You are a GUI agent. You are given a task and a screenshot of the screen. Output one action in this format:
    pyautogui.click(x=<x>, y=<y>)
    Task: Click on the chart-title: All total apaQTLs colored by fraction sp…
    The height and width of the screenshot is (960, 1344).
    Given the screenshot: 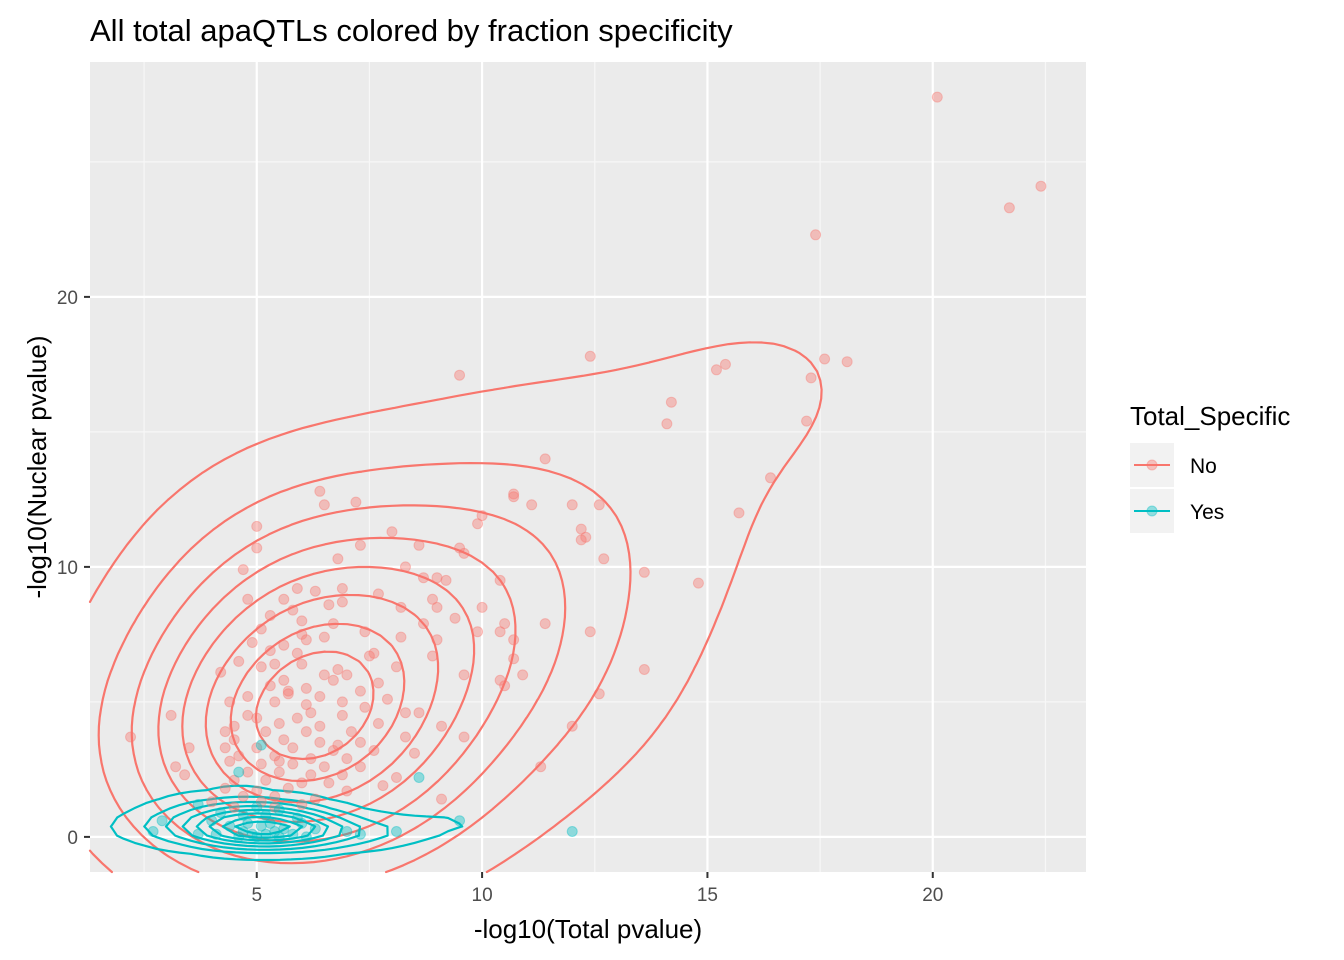 What is the action you would take?
    pyautogui.click(x=411, y=30)
    